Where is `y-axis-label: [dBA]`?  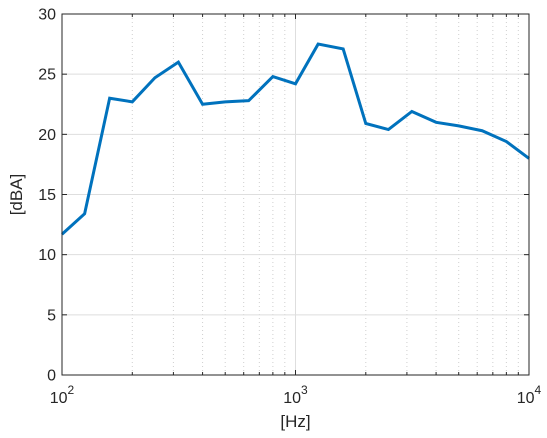
y-axis-label: [dBA] is located at coordinates (16, 195).